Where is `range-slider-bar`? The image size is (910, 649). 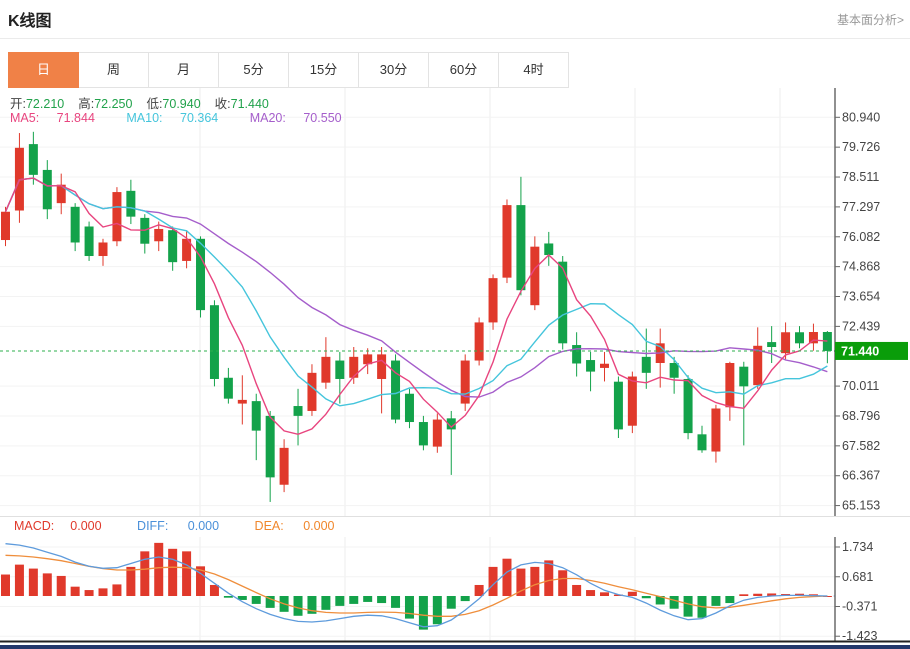 range-slider-bar is located at coordinates (455, 647).